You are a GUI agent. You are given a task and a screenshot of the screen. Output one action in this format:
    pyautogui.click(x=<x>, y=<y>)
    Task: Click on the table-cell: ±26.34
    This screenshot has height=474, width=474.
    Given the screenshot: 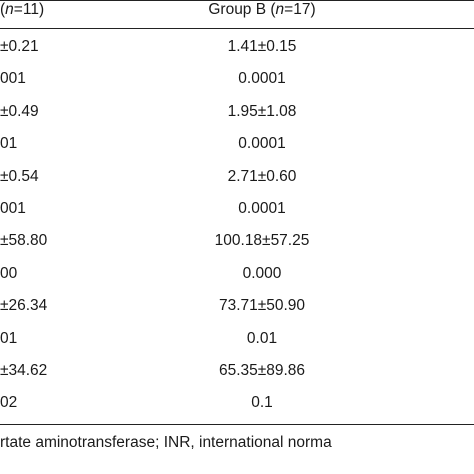 What is the action you would take?
    pyautogui.click(x=24, y=306)
    